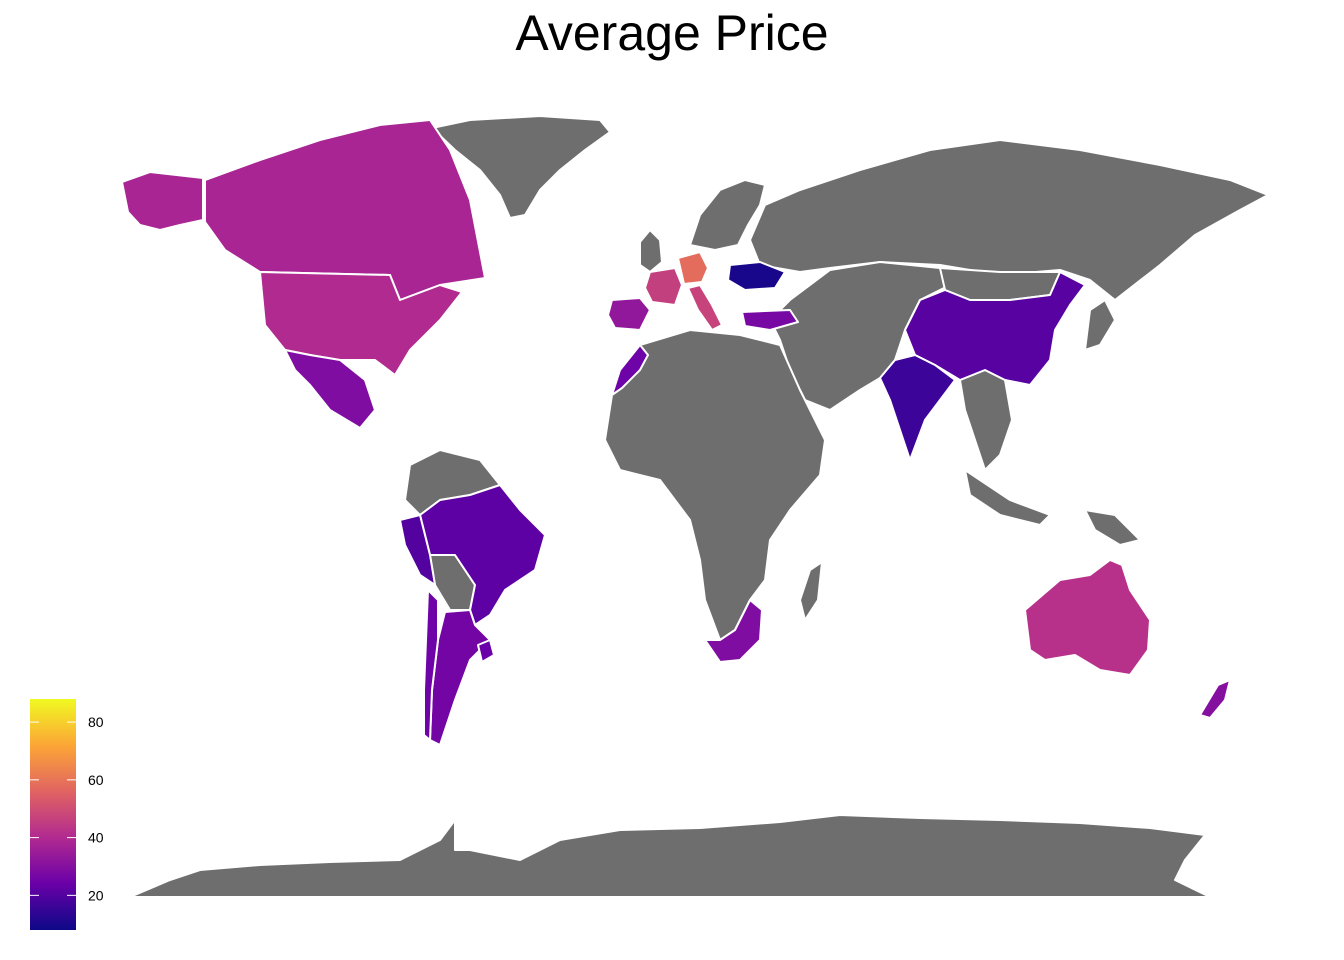  I want to click on legend-tick-label: 60, so click(96, 780).